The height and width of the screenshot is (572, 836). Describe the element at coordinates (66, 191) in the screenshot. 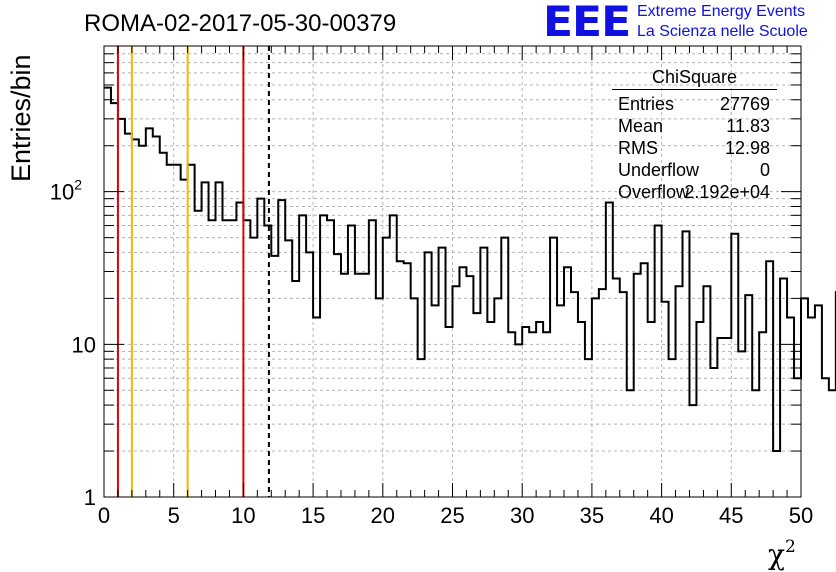

I see `y-tick-label: 102` at that location.